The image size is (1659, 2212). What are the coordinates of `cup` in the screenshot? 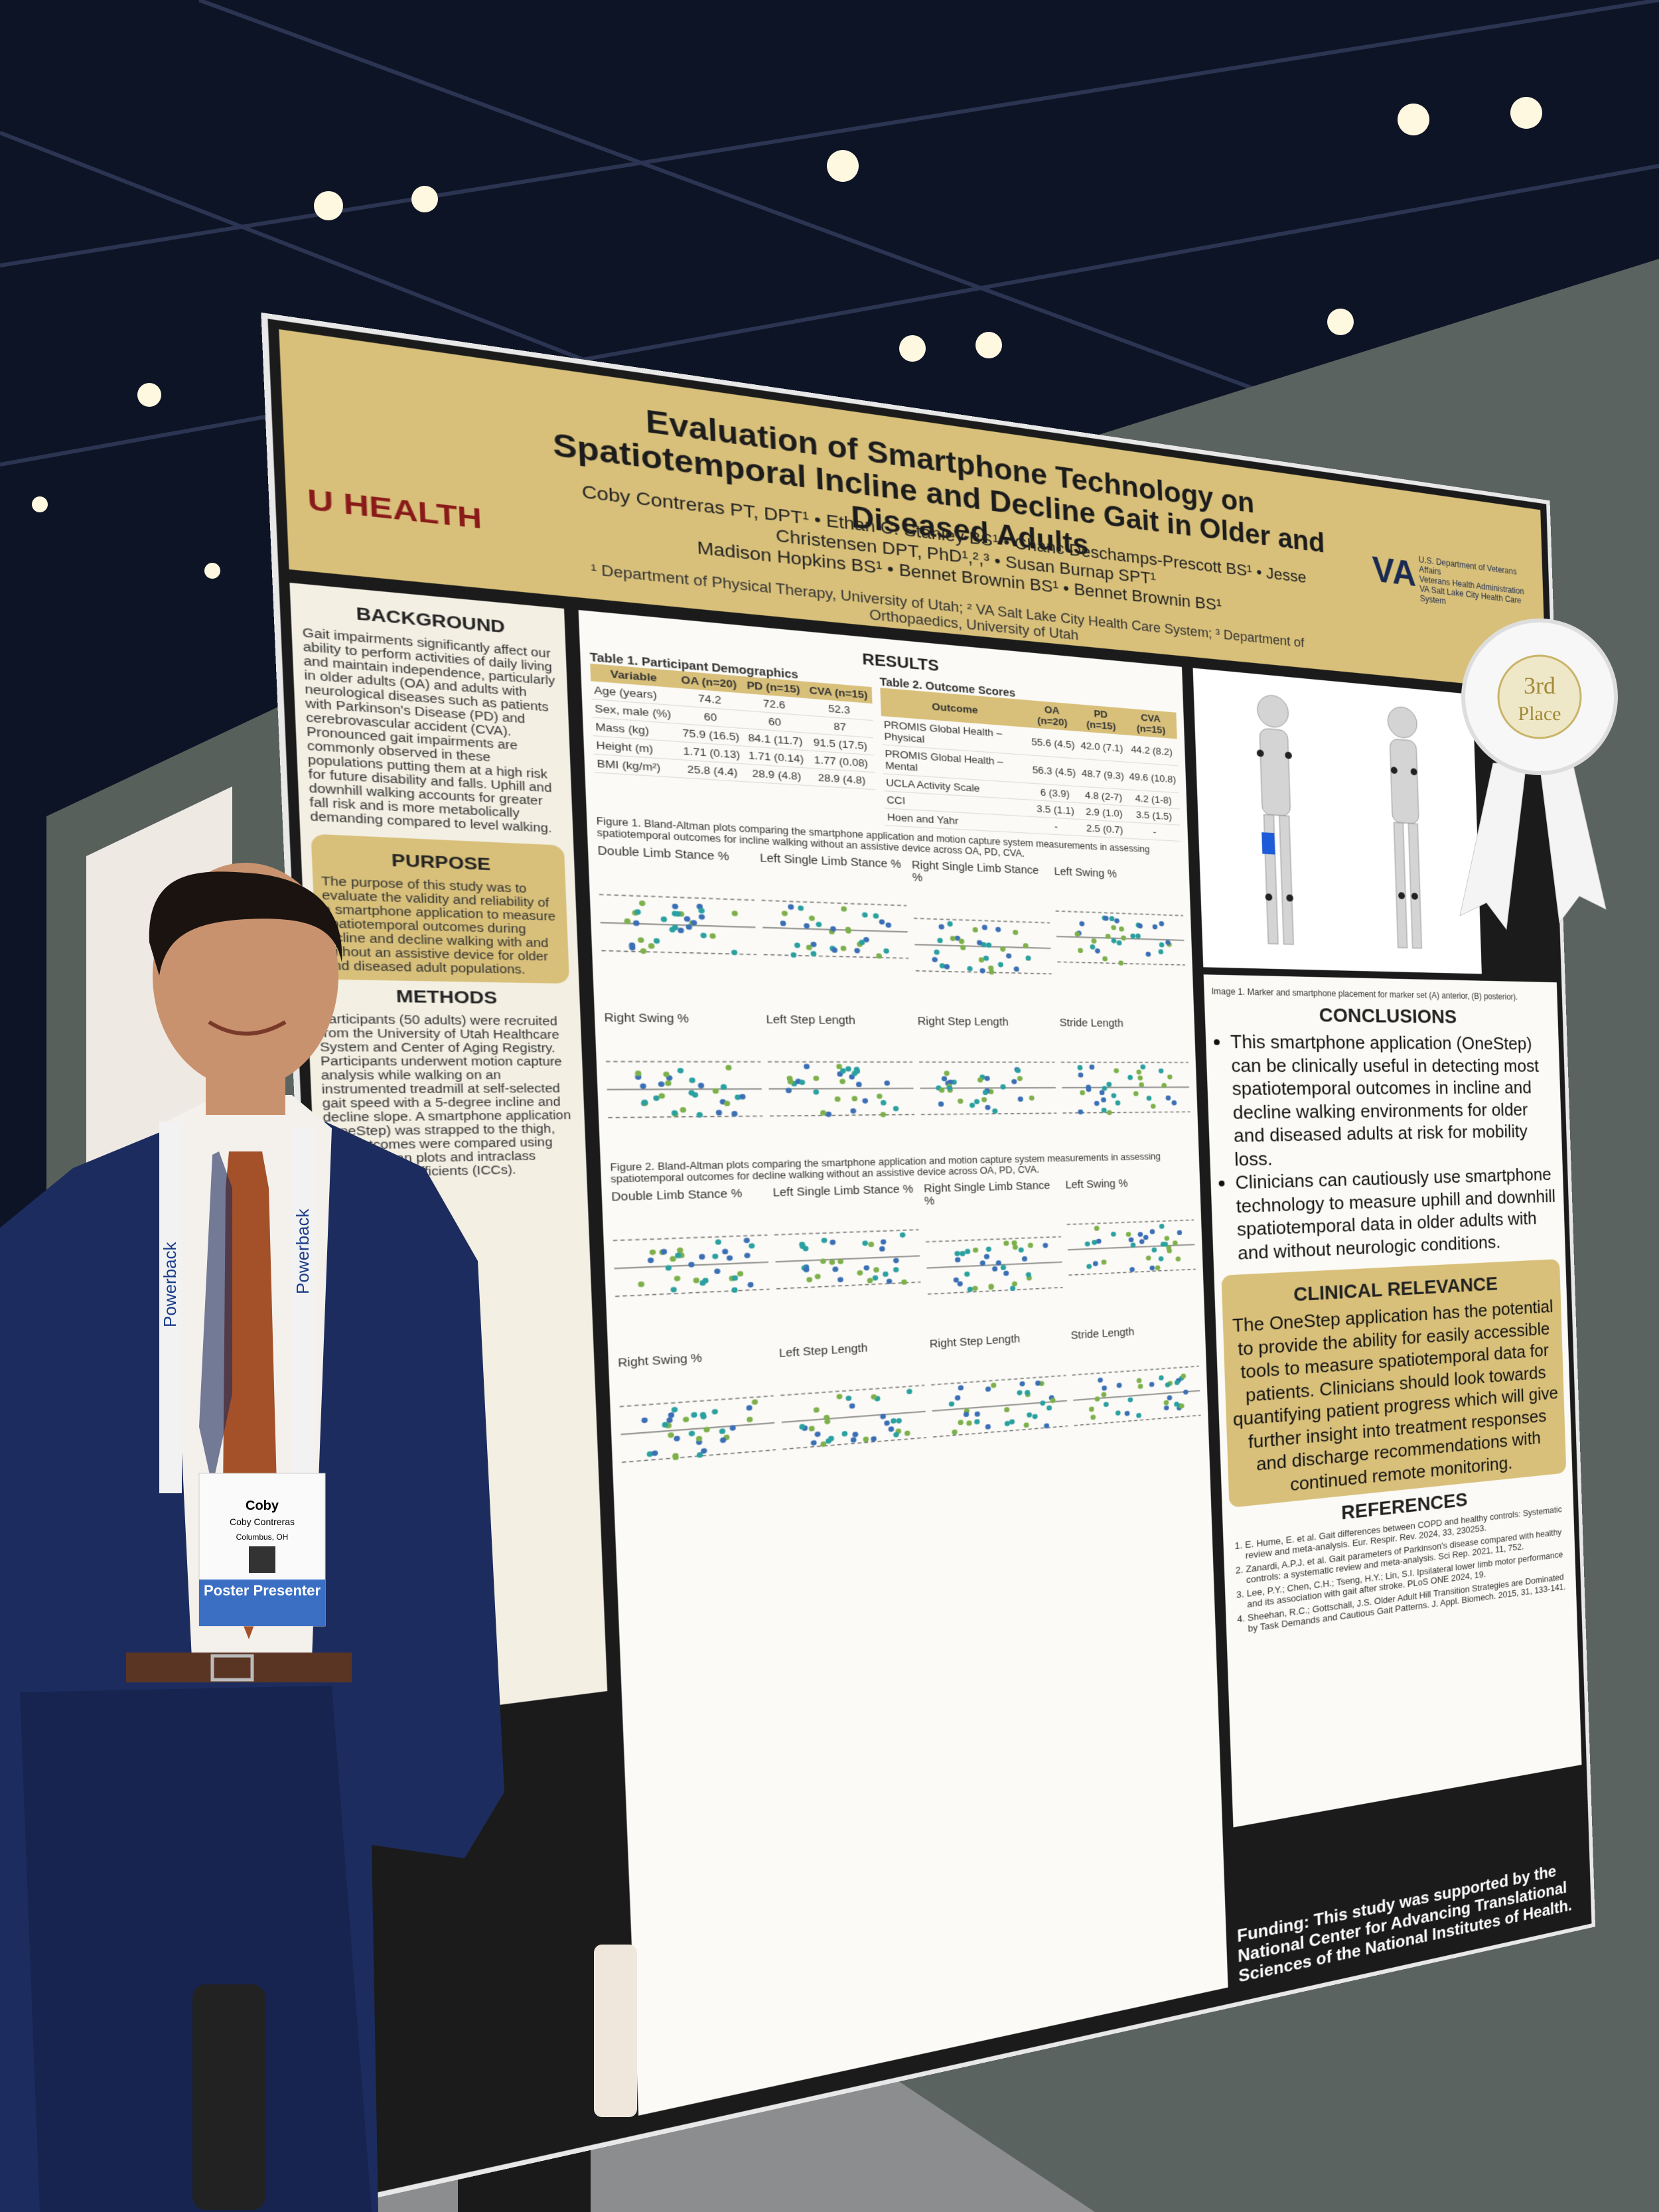 It's located at (615, 2031).